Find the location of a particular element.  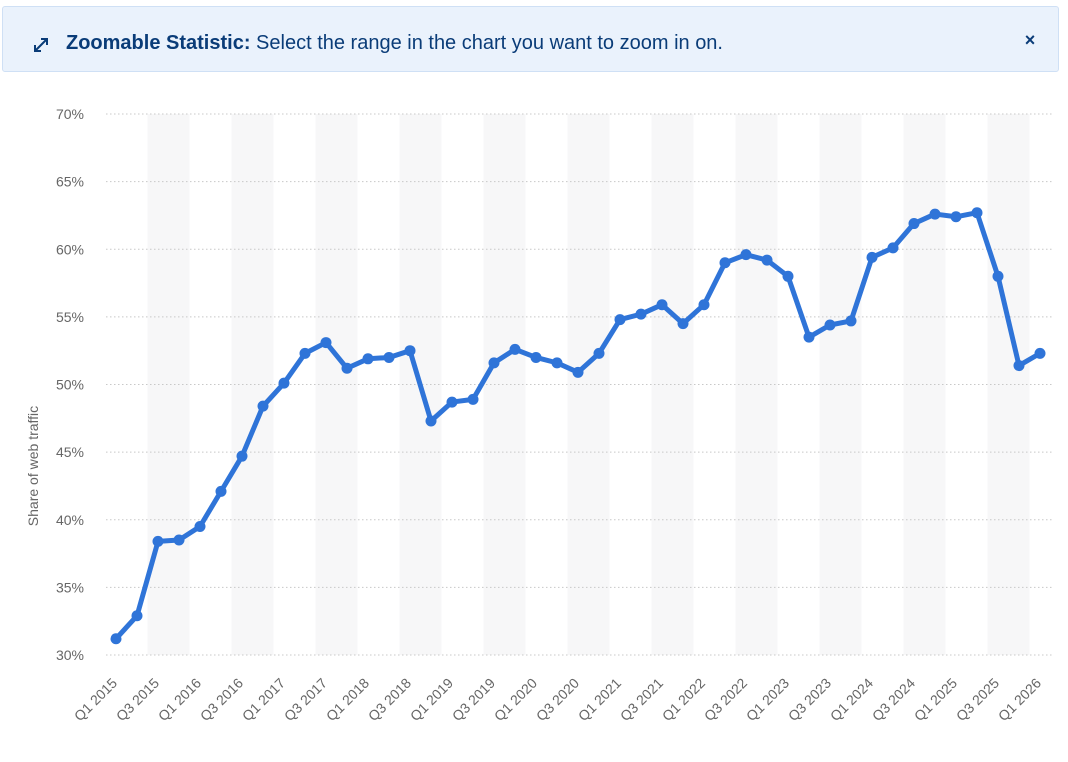

y-tick-label: 70% is located at coordinates (70, 114).